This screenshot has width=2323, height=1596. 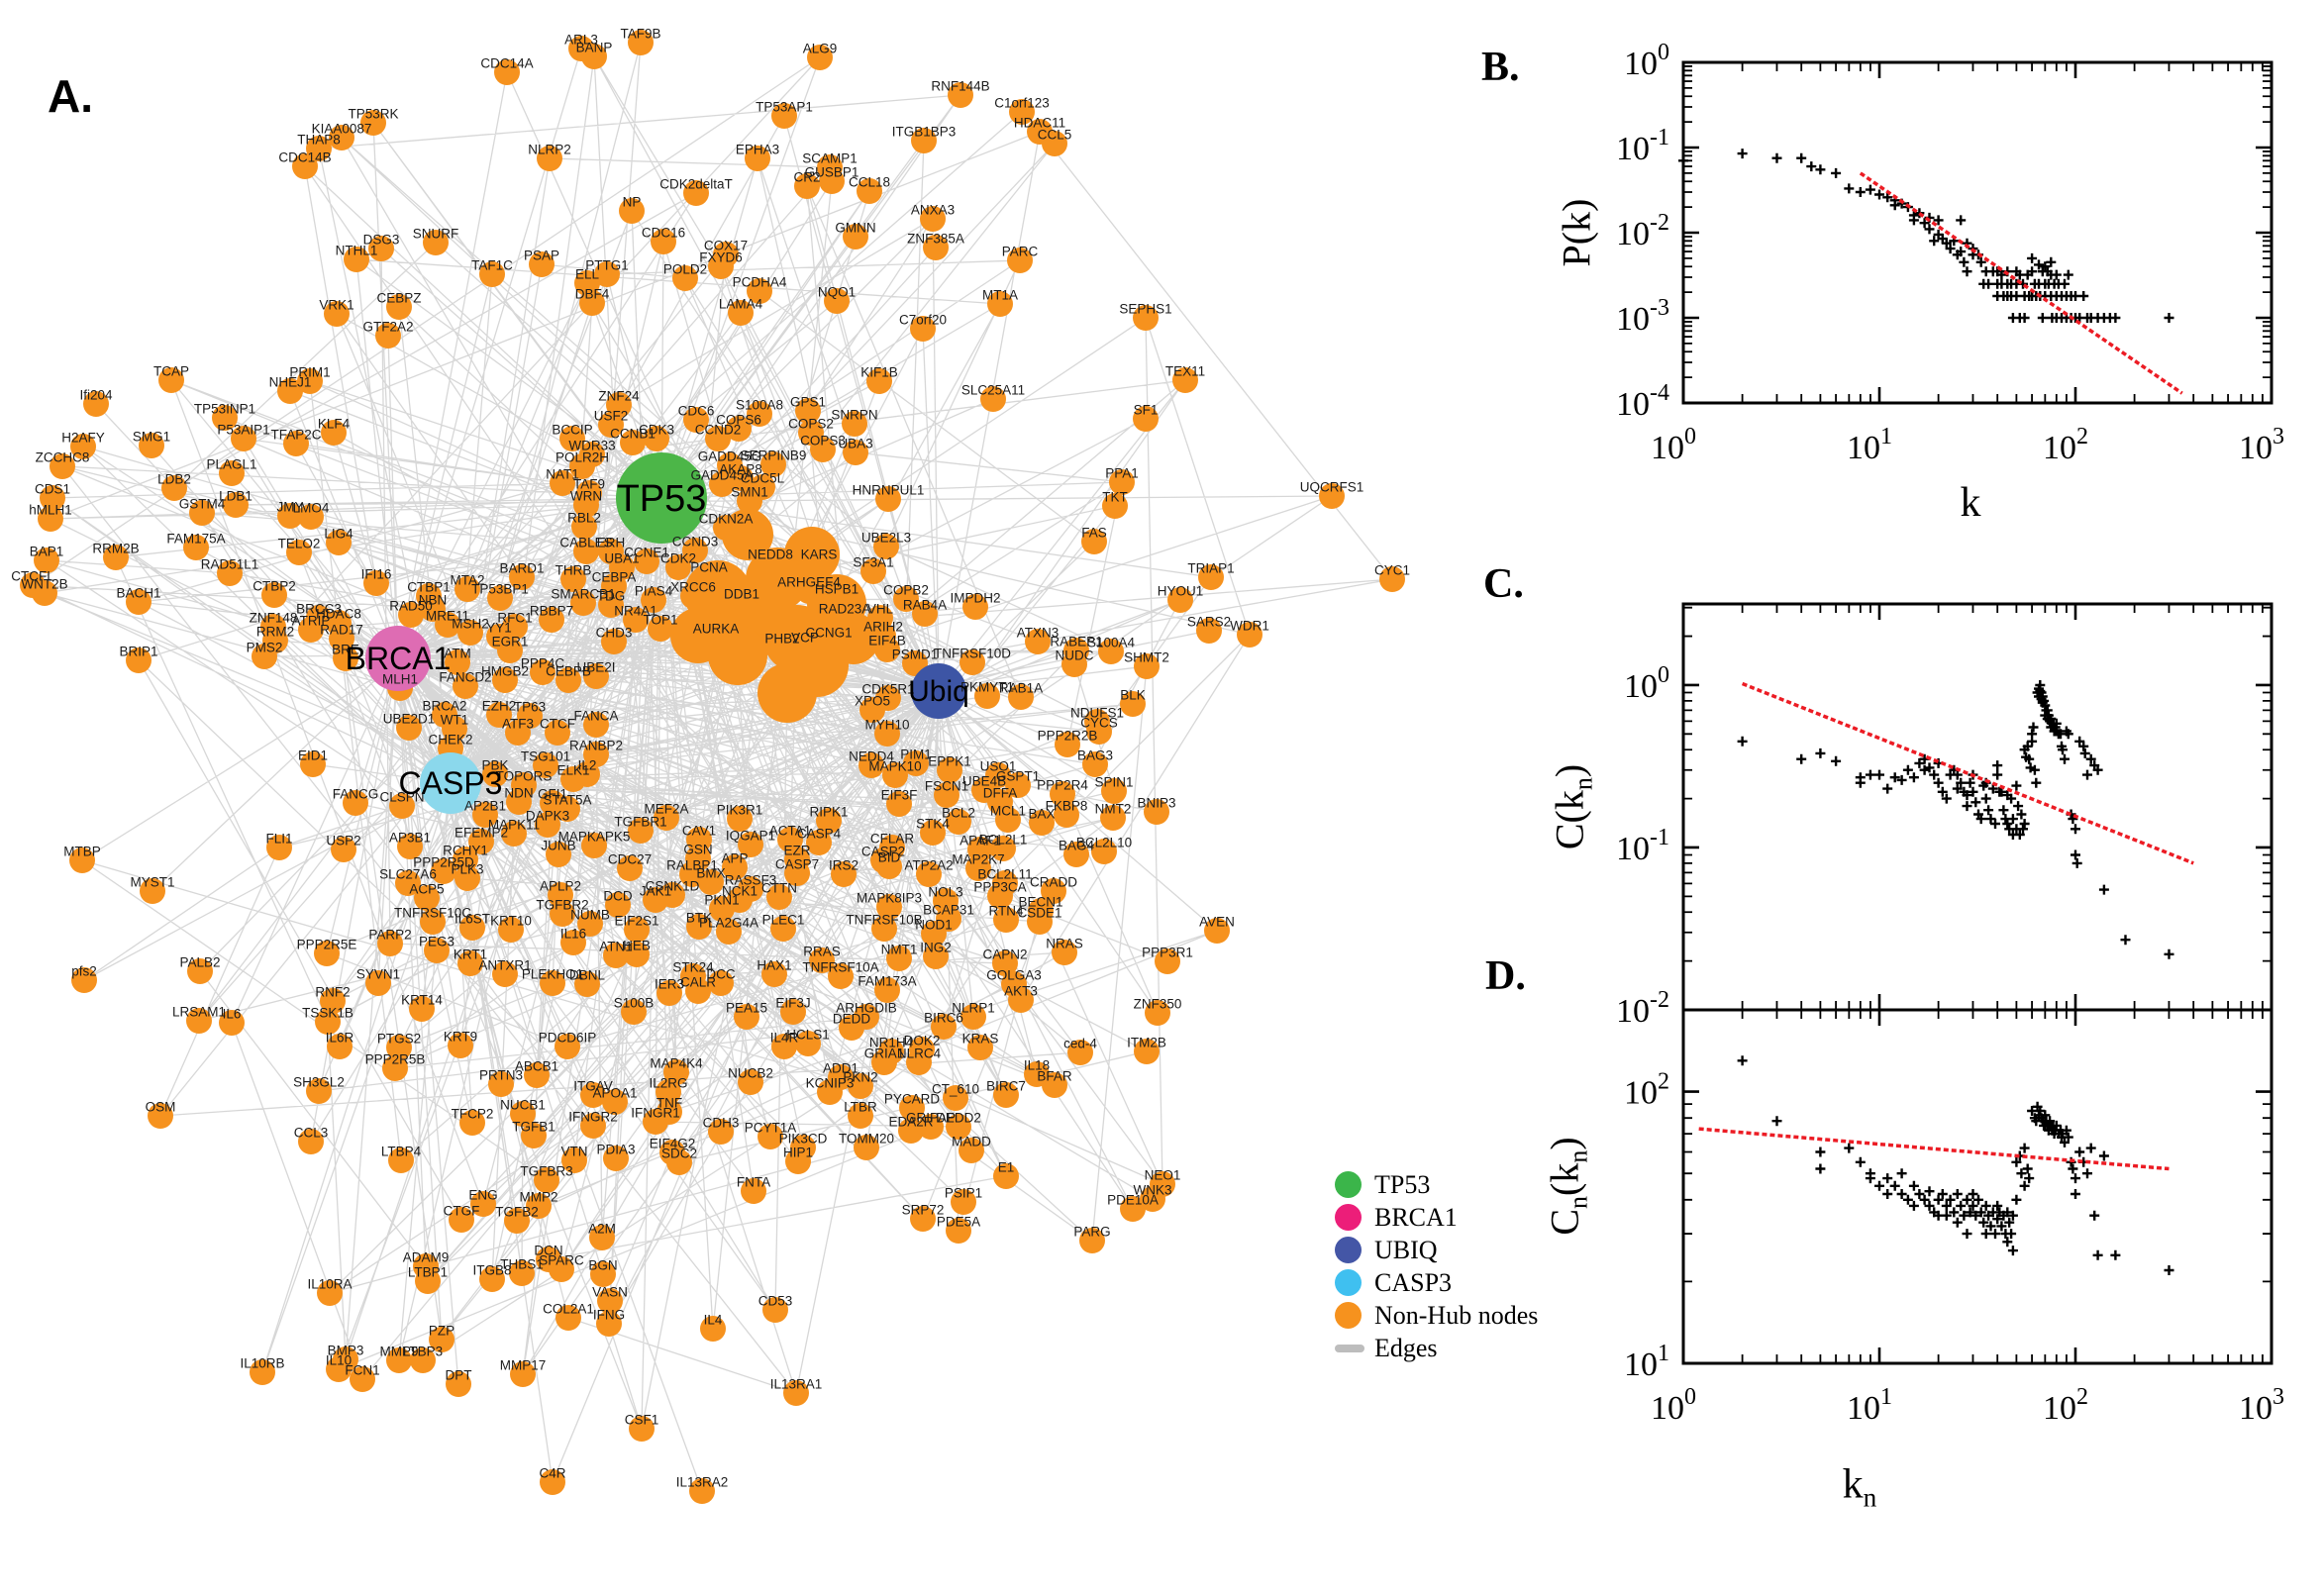 What do you see at coordinates (83, 437) in the screenshot?
I see `svg-text: H2AFY` at bounding box center [83, 437].